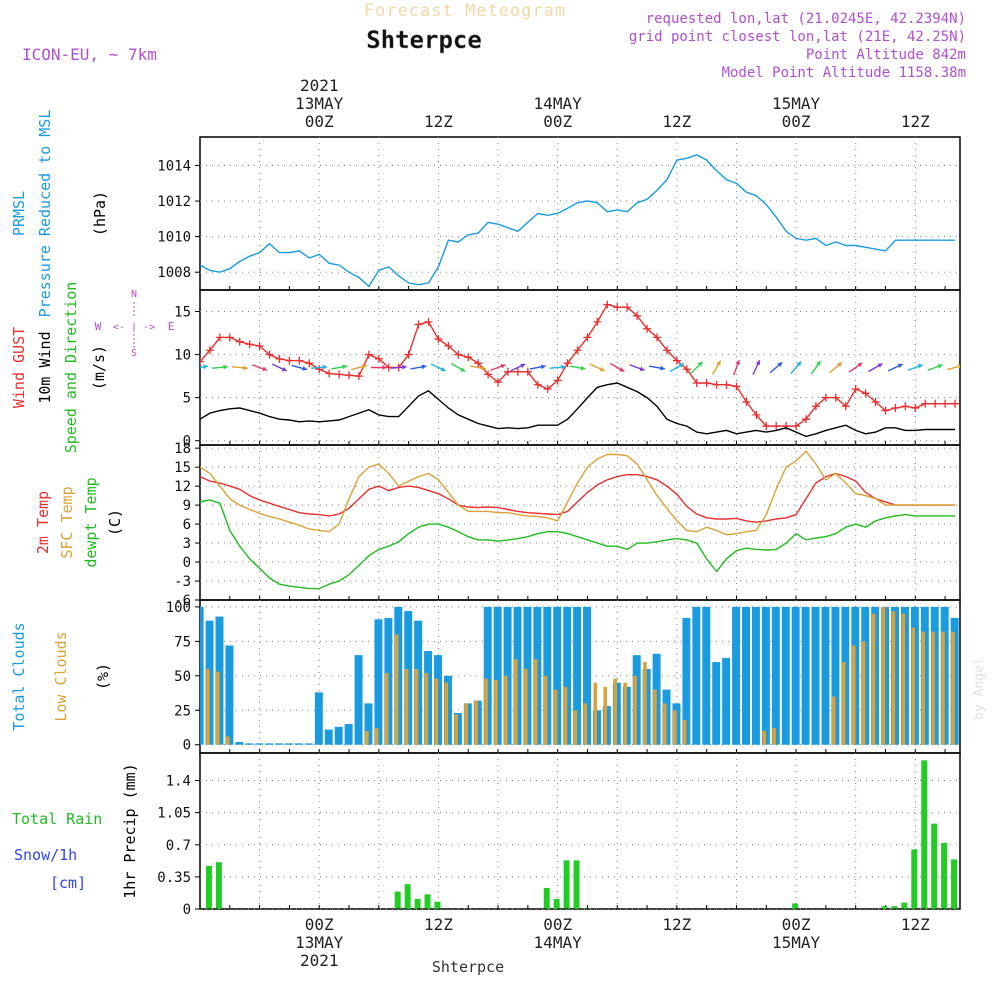 The height and width of the screenshot is (1004, 1000). I want to click on y-tick-label: 100, so click(178, 608).